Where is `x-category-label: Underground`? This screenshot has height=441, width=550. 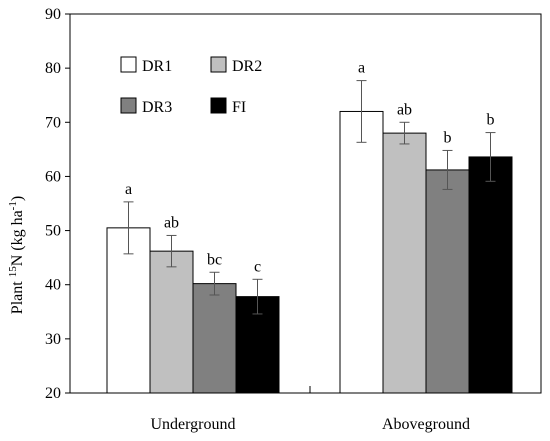
x-category-label: Underground is located at coordinates (192, 424).